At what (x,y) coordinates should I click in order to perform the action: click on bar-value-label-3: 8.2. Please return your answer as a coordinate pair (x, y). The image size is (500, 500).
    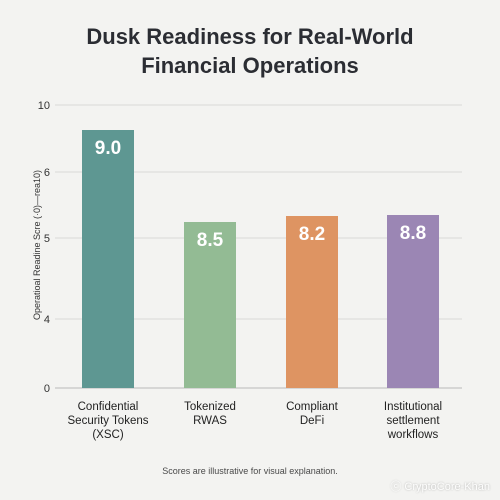
    Looking at the image, I should click on (312, 234).